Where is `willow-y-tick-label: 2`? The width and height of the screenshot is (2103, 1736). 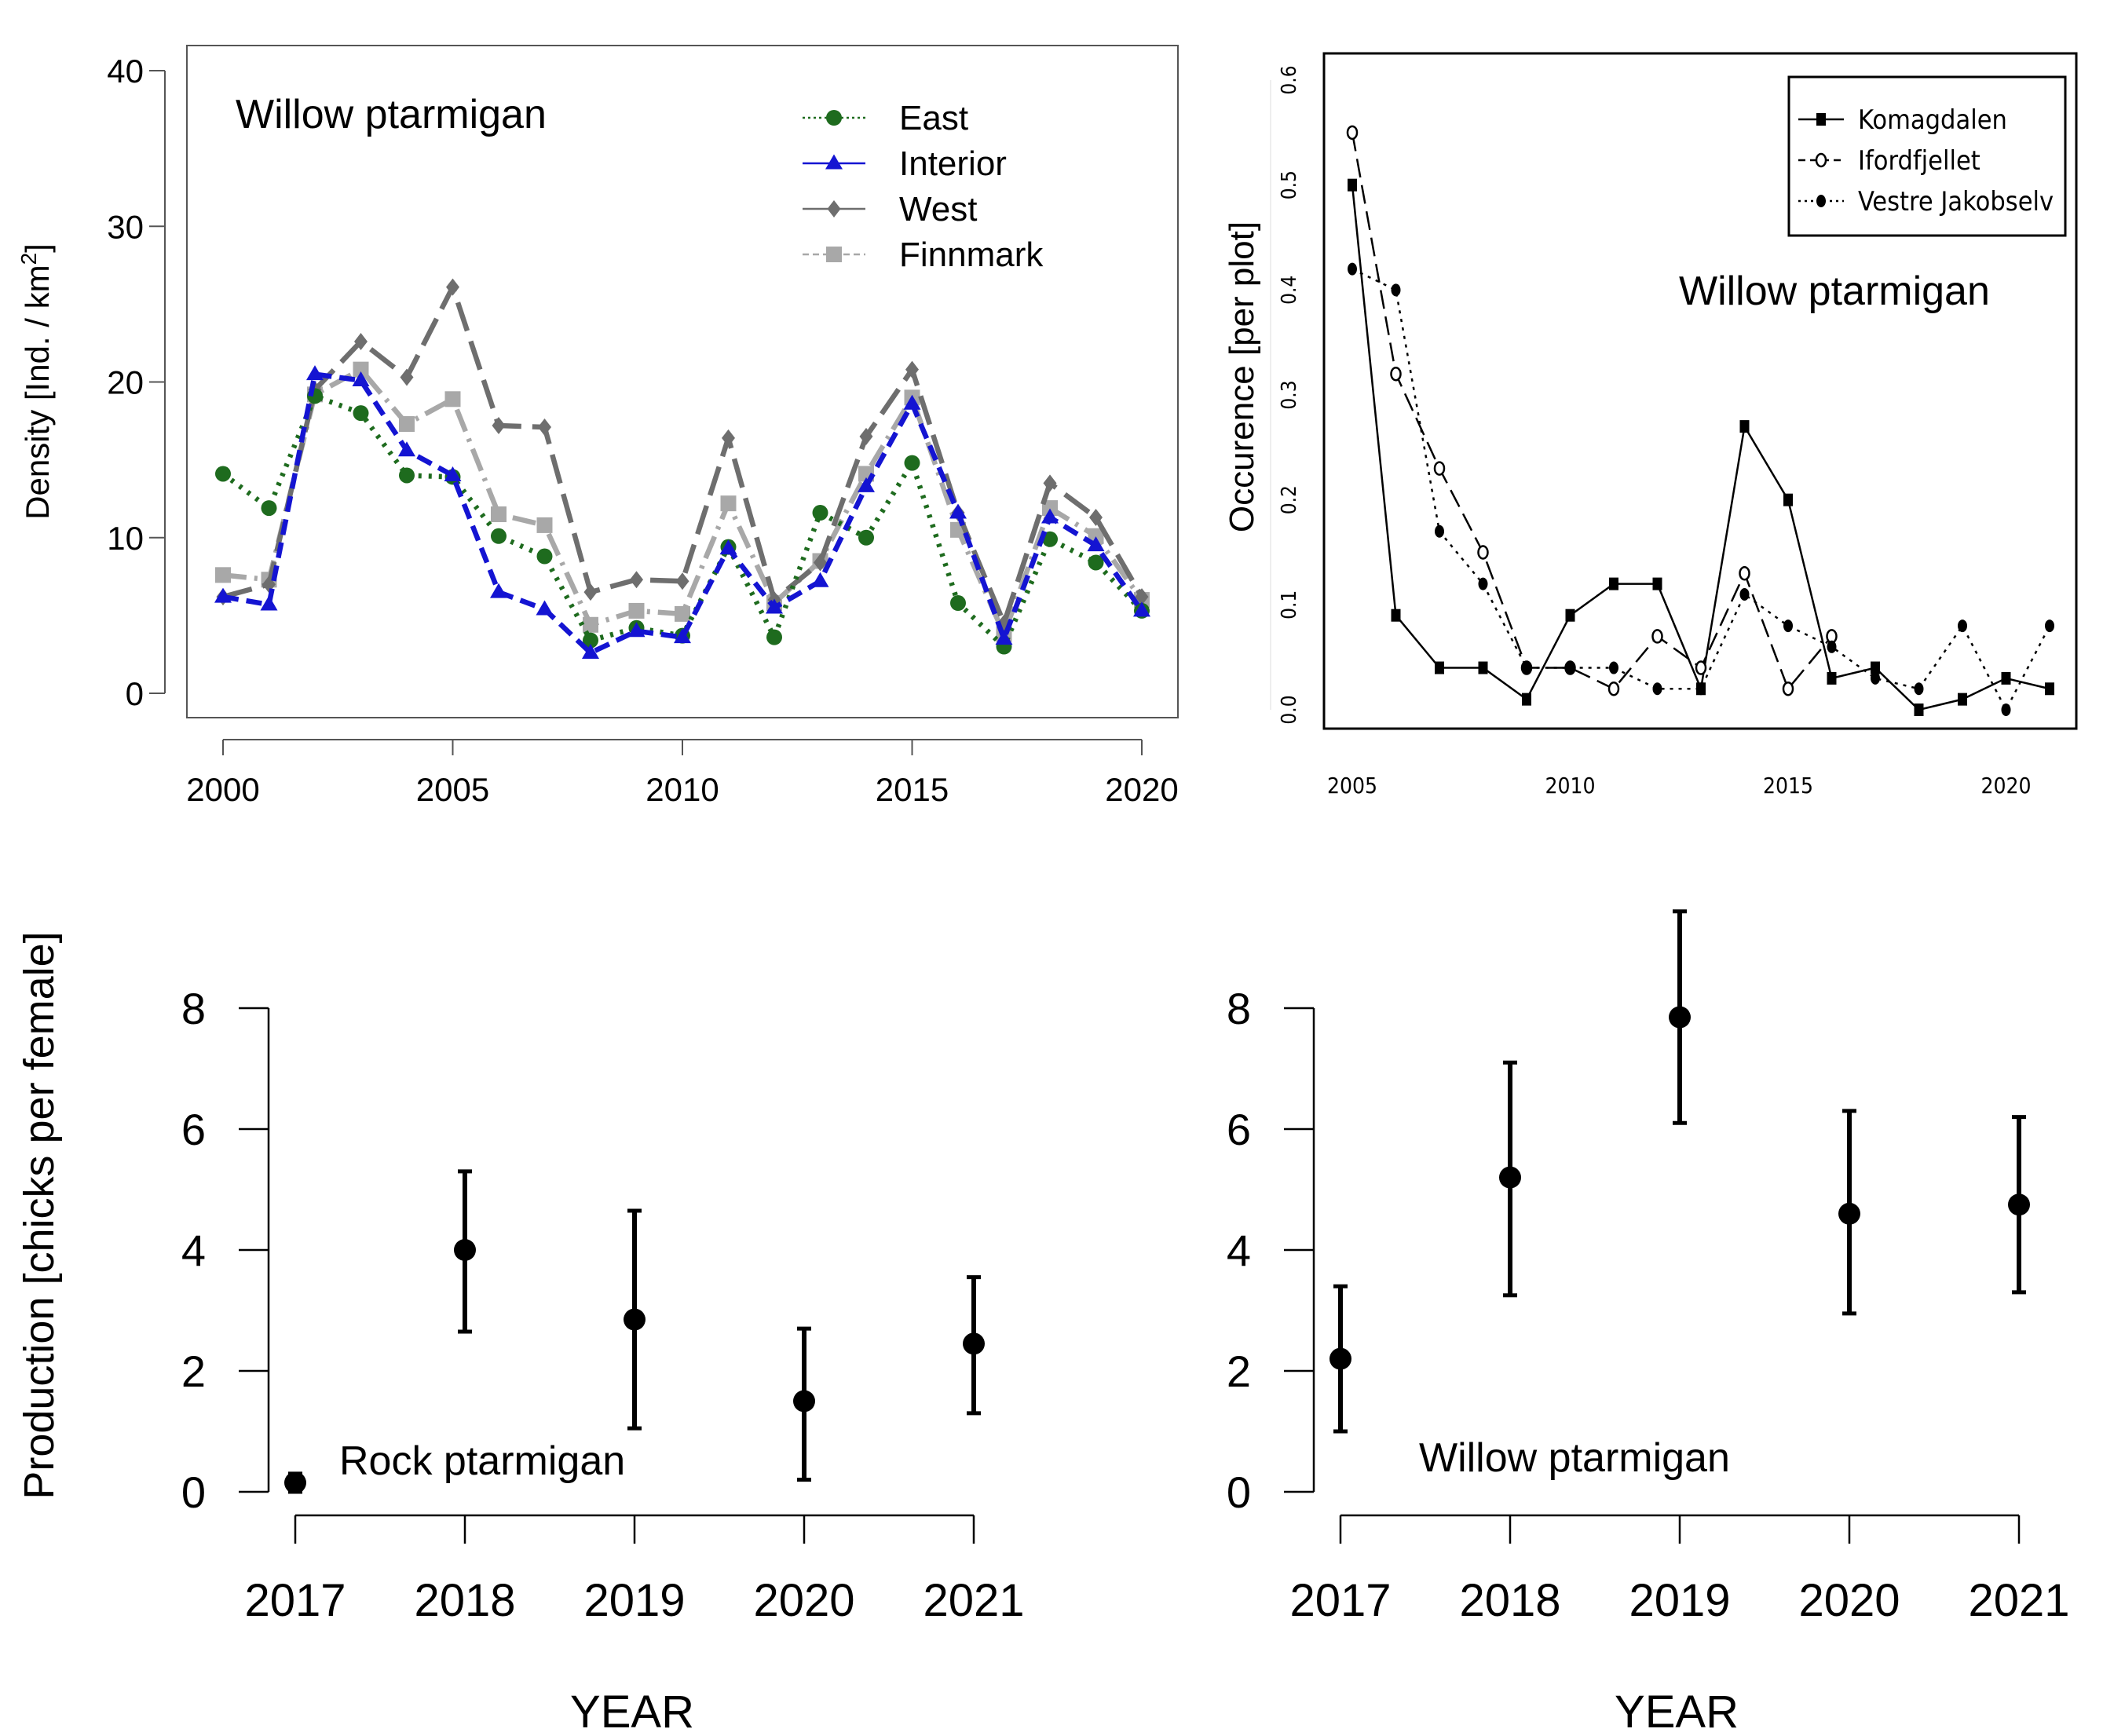 willow-y-tick-label: 2 is located at coordinates (1239, 1371).